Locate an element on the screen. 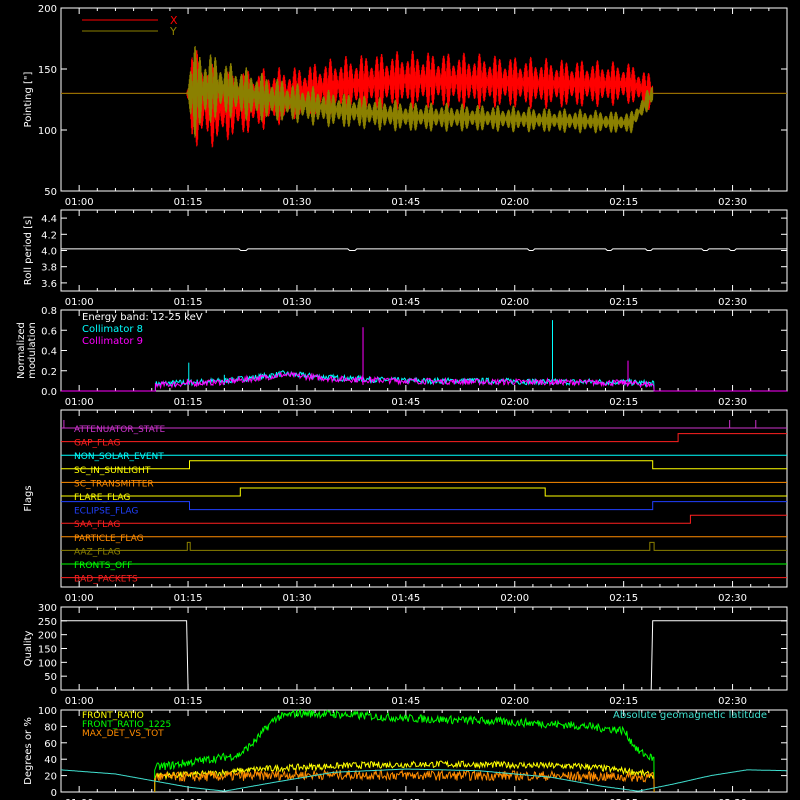 This screenshot has height=800, width=800. flag-label: SC_TRANSMITTER is located at coordinates (114, 484).